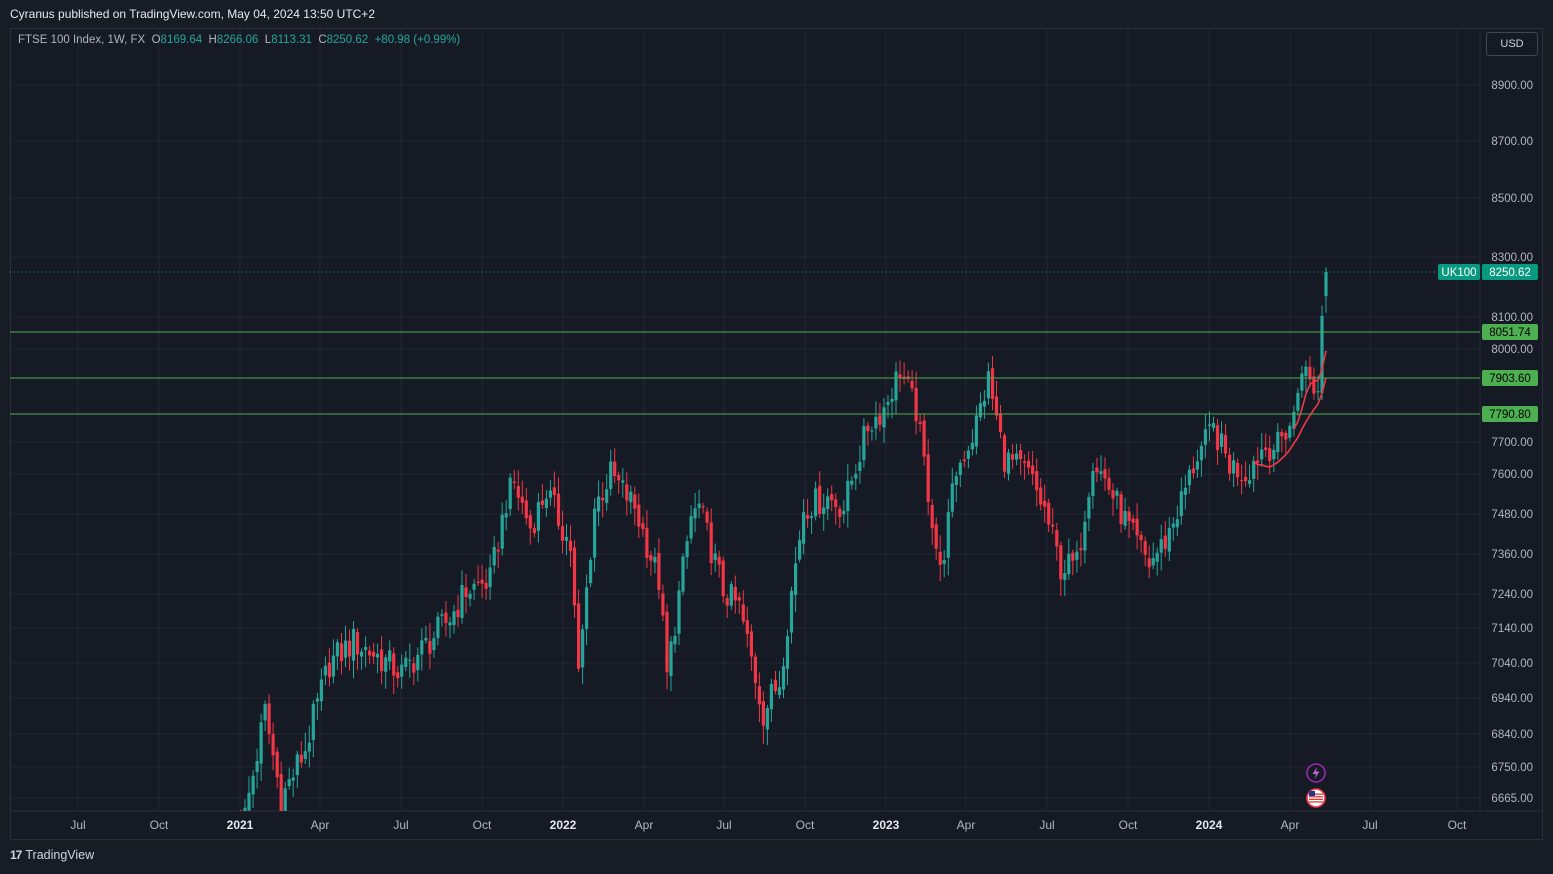  I want to click on level-price-label-bg, so click(1510, 414).